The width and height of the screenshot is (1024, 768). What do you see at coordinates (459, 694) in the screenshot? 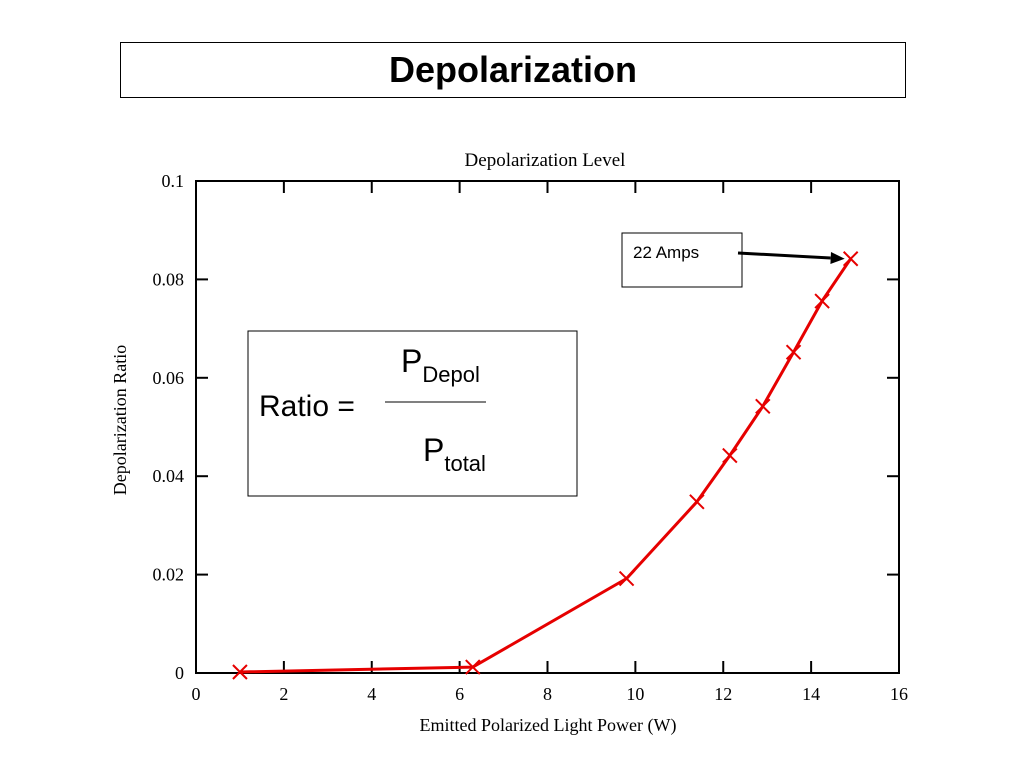
I see `x-tick-label: 6` at bounding box center [459, 694].